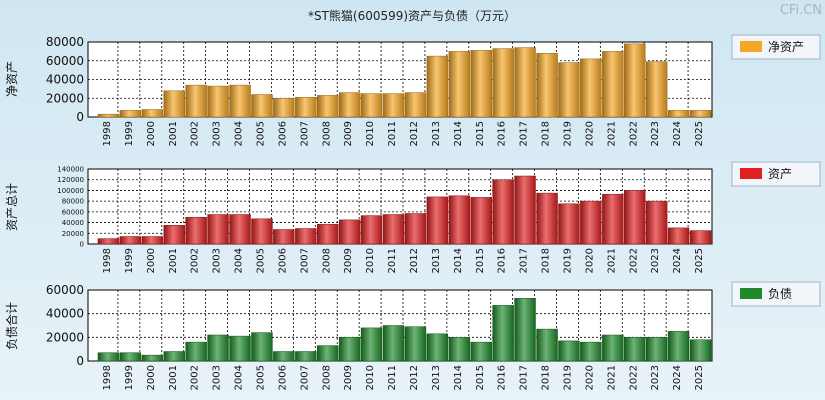  What do you see at coordinates (547, 85) in the screenshot?
I see `bar-2018` at bounding box center [547, 85].